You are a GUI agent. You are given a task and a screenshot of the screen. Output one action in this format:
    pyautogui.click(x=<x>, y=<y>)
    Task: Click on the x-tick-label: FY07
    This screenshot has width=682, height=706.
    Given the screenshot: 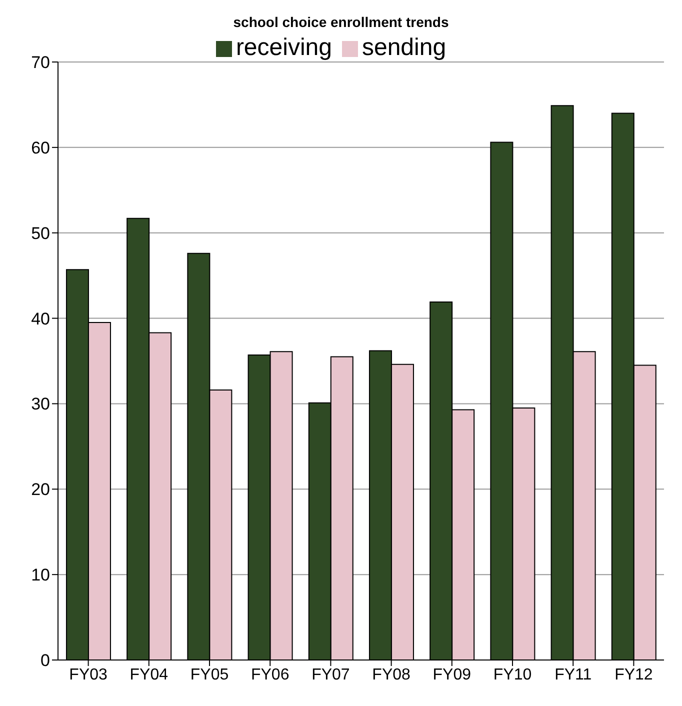 What is the action you would take?
    pyautogui.click(x=331, y=675)
    